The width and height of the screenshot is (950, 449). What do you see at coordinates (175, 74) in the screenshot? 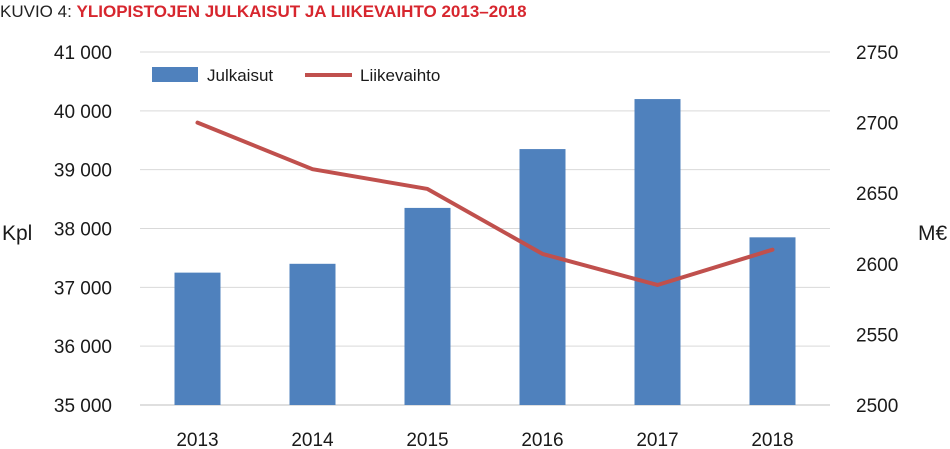
I see `legend-swatch-bars` at bounding box center [175, 74].